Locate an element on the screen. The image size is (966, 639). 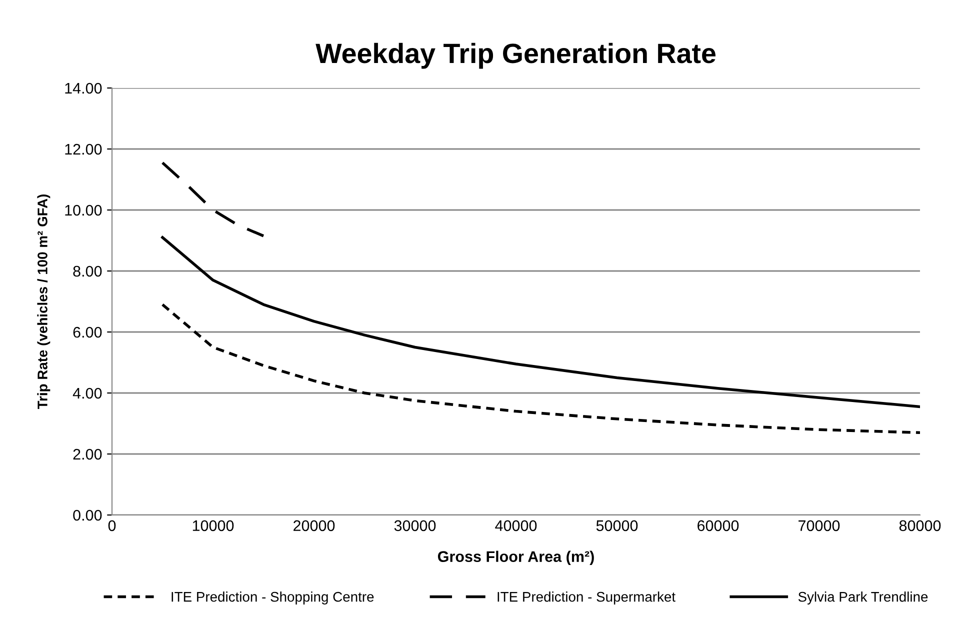
legend-label: ITE Prediction - Supermarket is located at coordinates (587, 598).